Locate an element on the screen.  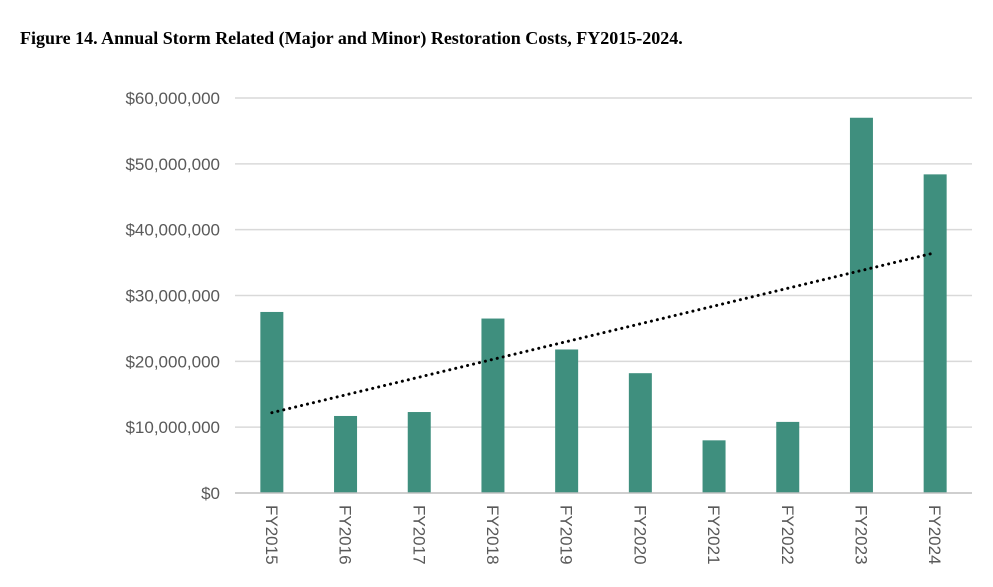
x-tick-label: FY2015 is located at coordinates (271, 535).